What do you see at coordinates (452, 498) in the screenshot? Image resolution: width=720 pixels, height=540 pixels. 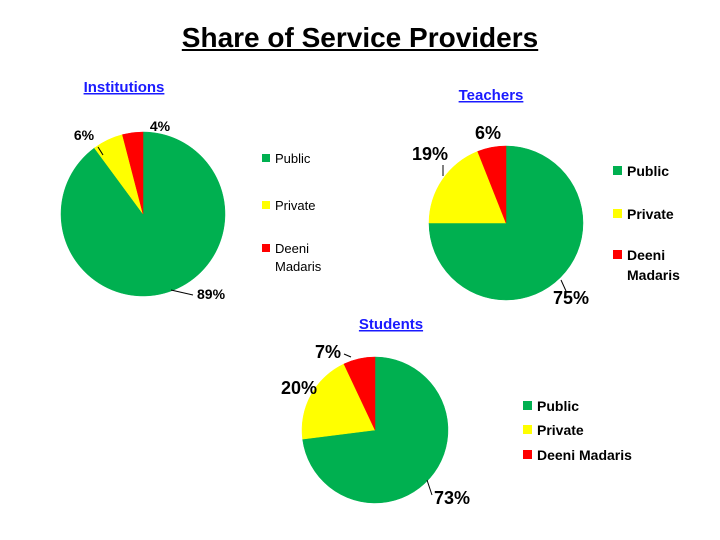 I see `data-label-public: 73%` at bounding box center [452, 498].